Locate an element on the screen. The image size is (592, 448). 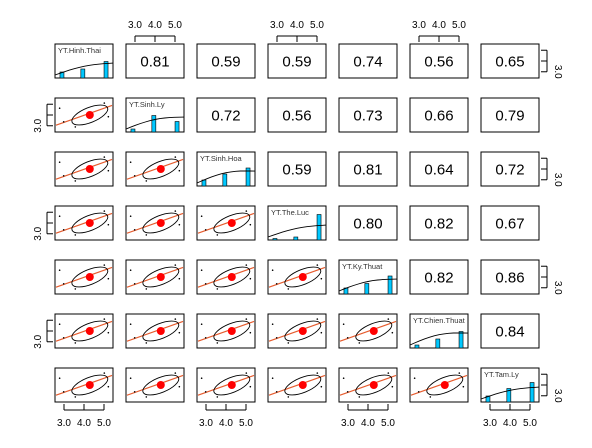
panel-0-3: 0.59 is located at coordinates (297, 61).